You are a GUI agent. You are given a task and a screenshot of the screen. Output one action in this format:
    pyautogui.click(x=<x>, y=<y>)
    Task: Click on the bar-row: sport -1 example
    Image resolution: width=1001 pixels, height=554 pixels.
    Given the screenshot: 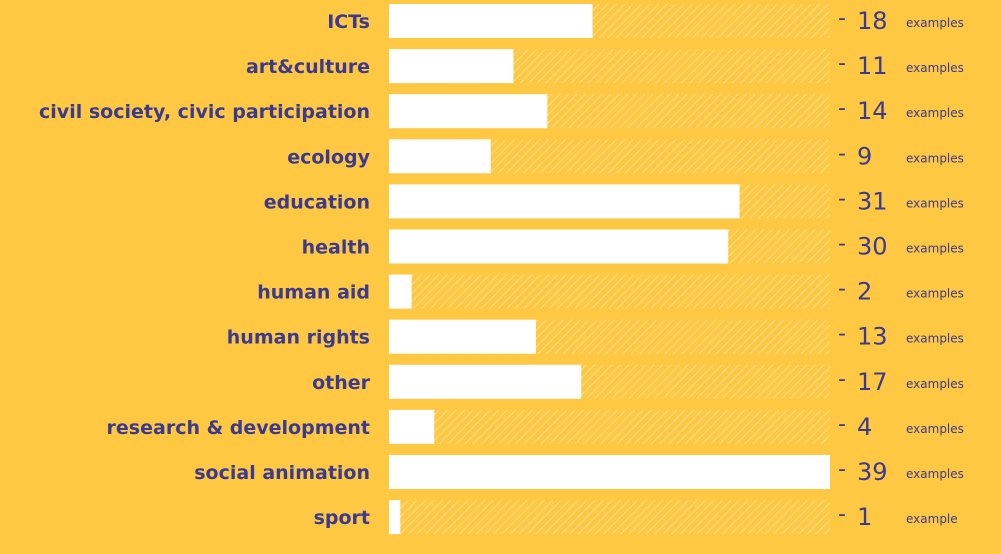 What is the action you would take?
    pyautogui.click(x=636, y=517)
    